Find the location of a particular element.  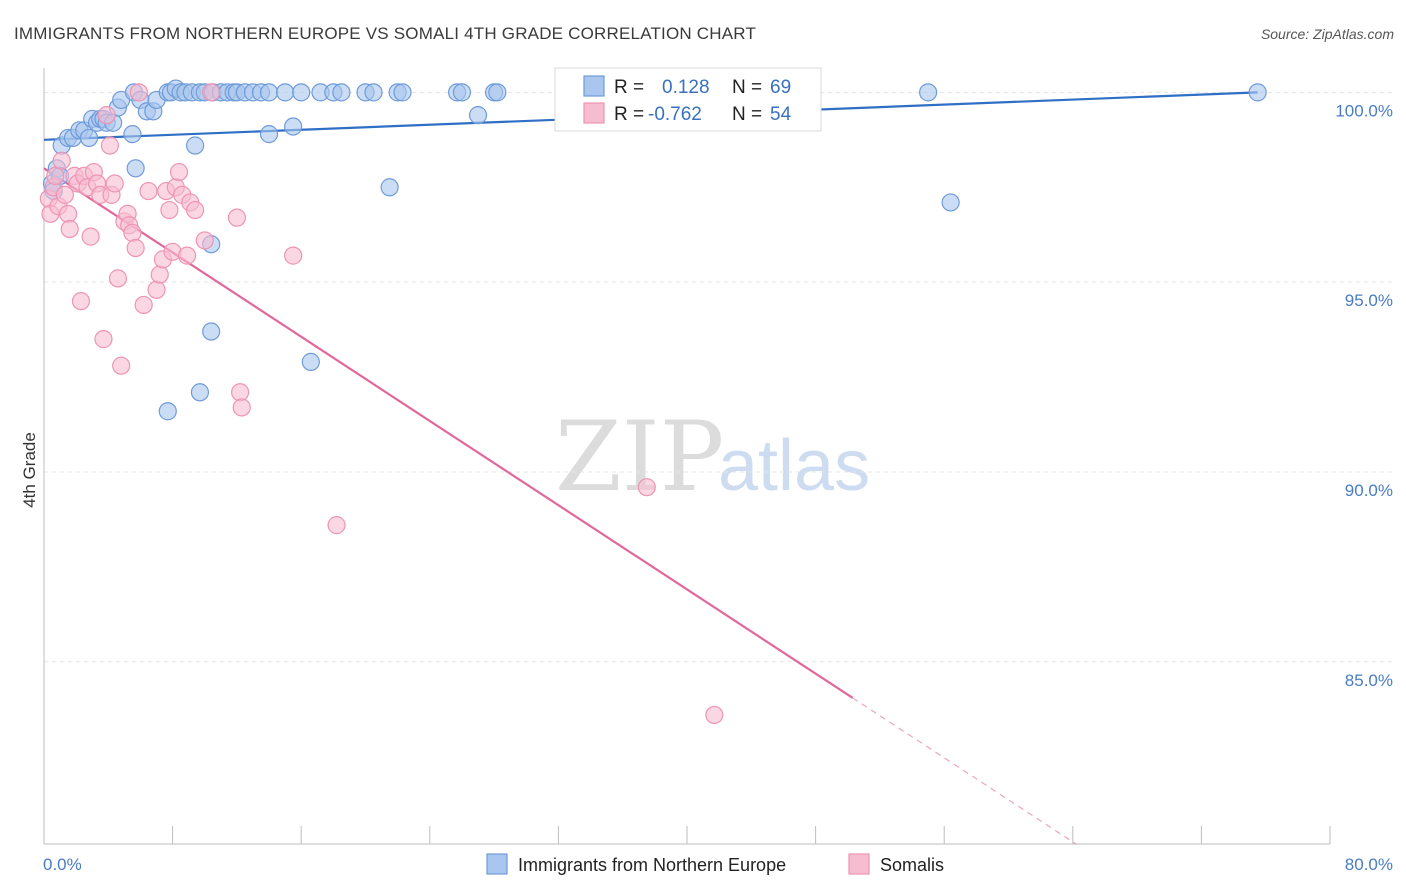

series-legend-label-pink: Somalis is located at coordinates (912, 865).